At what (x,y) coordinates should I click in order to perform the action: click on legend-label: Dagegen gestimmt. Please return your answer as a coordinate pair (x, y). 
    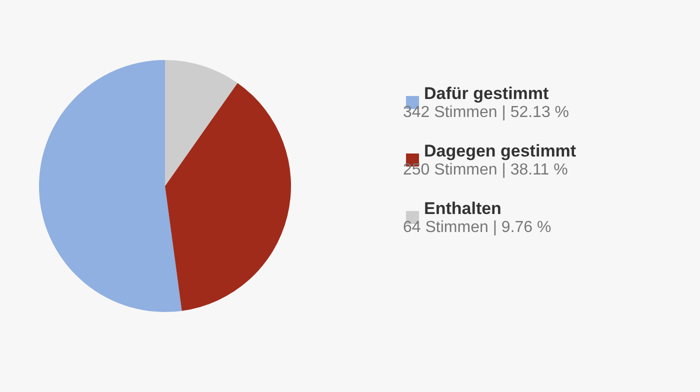
    Looking at the image, I should click on (500, 151).